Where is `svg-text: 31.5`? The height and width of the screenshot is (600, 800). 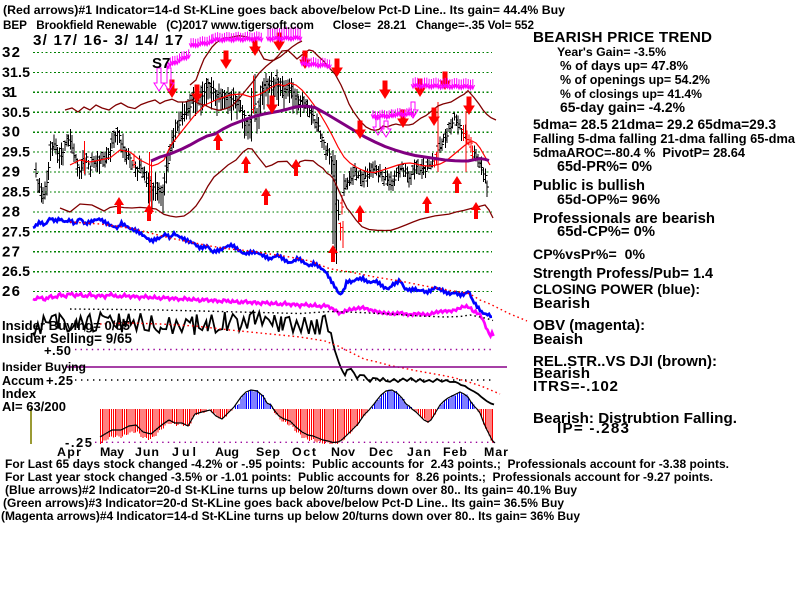 svg-text: 31.5 is located at coordinates (16, 73).